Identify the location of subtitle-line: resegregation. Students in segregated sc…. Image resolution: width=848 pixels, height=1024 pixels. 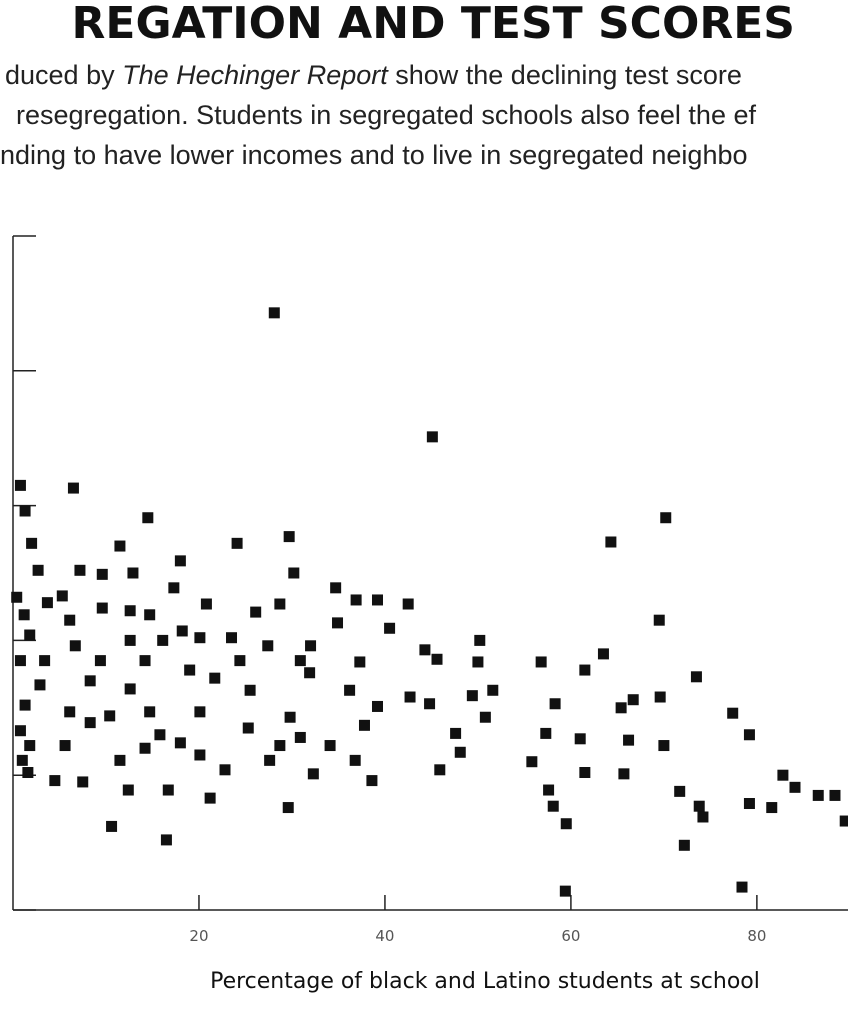
(386, 115).